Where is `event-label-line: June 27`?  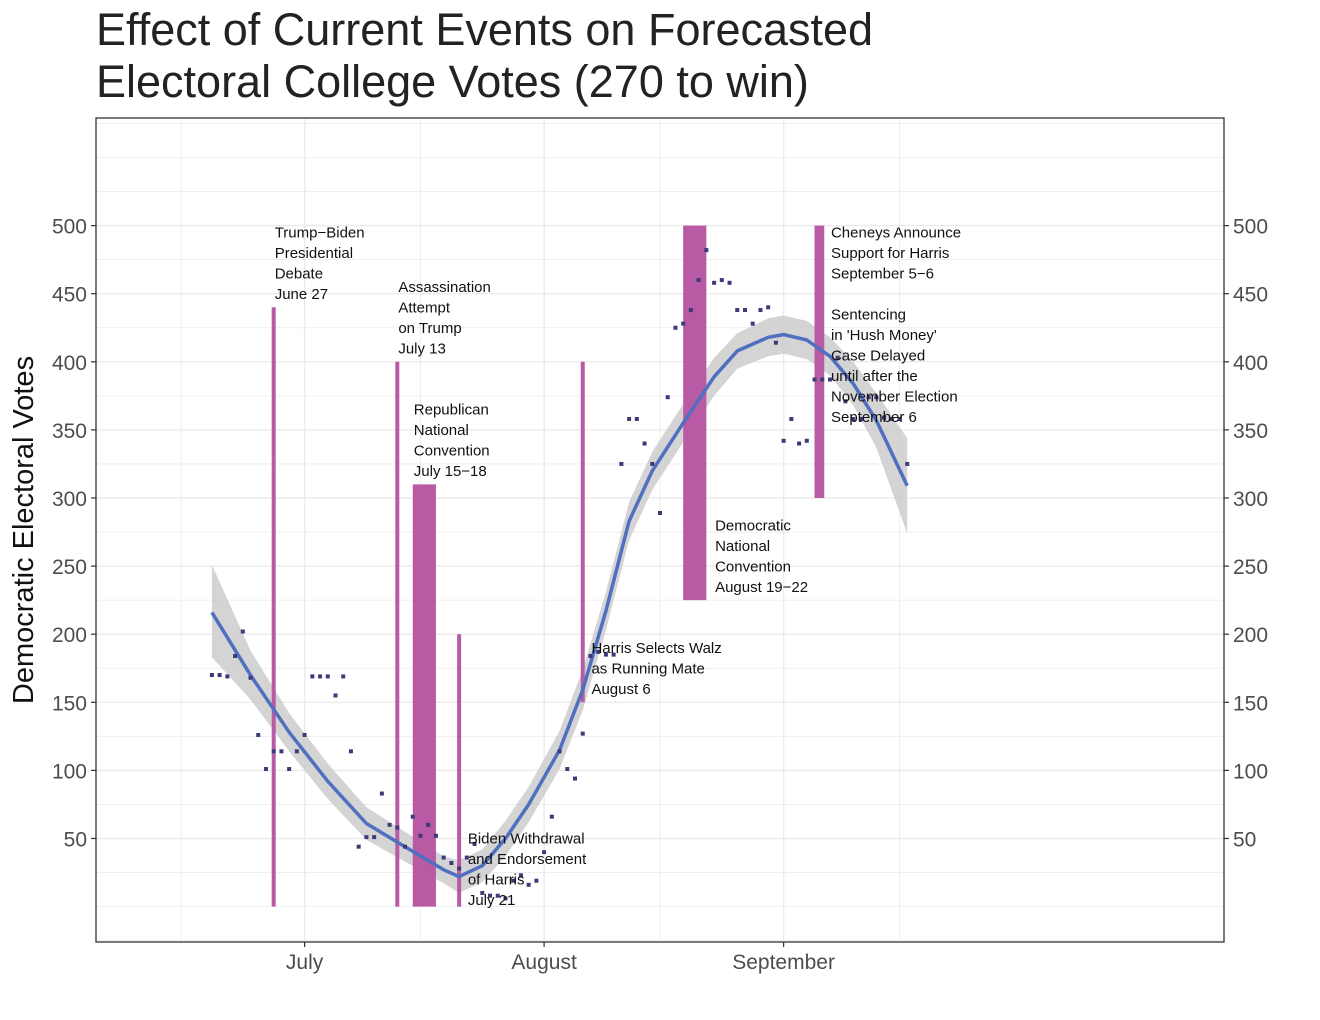 event-label-line: June 27 is located at coordinates (301, 294).